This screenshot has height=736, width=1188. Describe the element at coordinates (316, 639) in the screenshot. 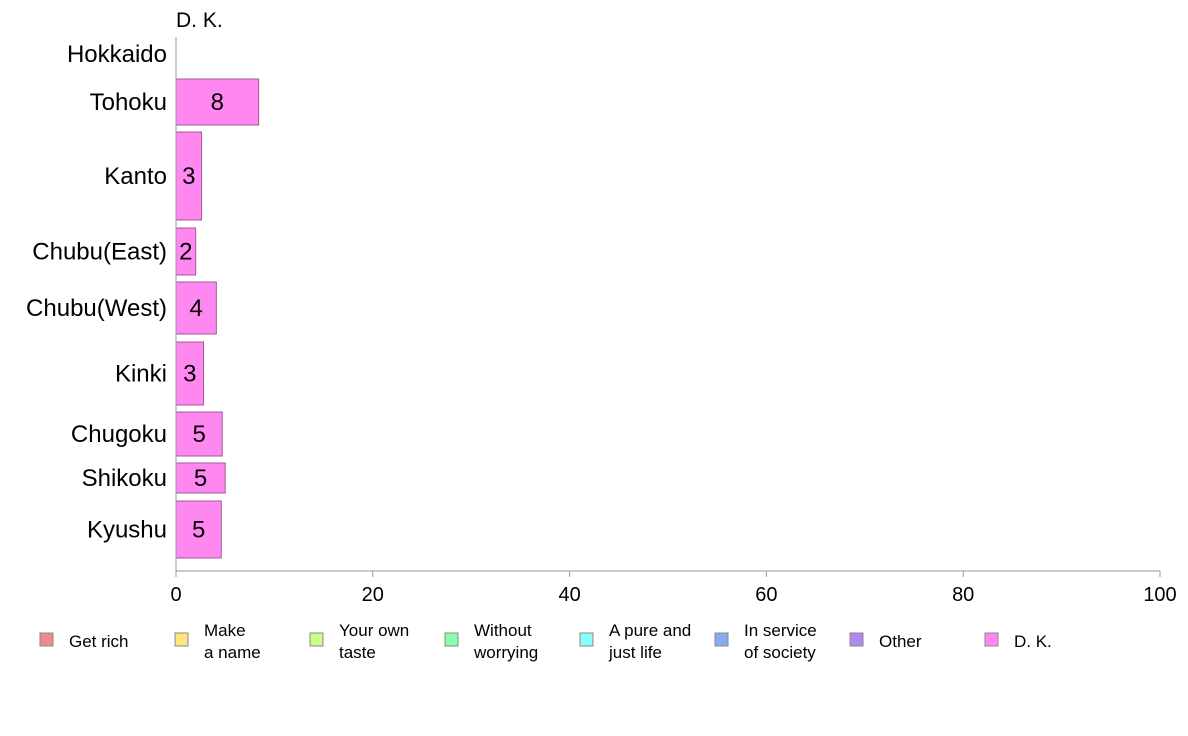

I see `legend-swatch-your-own-taste` at that location.